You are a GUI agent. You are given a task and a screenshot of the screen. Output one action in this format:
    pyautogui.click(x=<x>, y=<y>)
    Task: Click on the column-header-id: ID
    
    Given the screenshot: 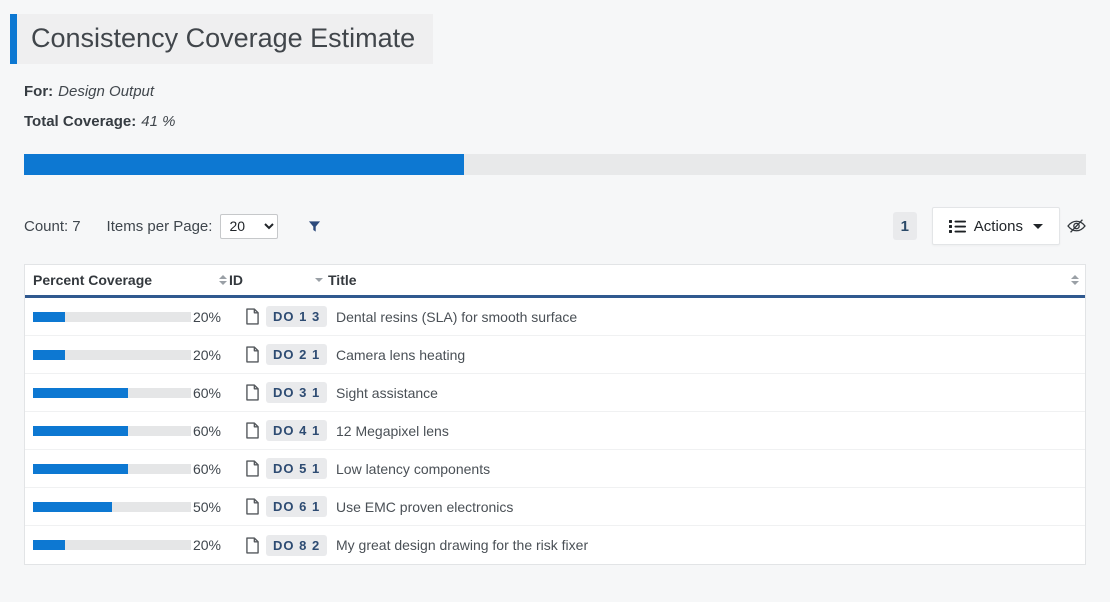 What is the action you would take?
    pyautogui.click(x=275, y=280)
    